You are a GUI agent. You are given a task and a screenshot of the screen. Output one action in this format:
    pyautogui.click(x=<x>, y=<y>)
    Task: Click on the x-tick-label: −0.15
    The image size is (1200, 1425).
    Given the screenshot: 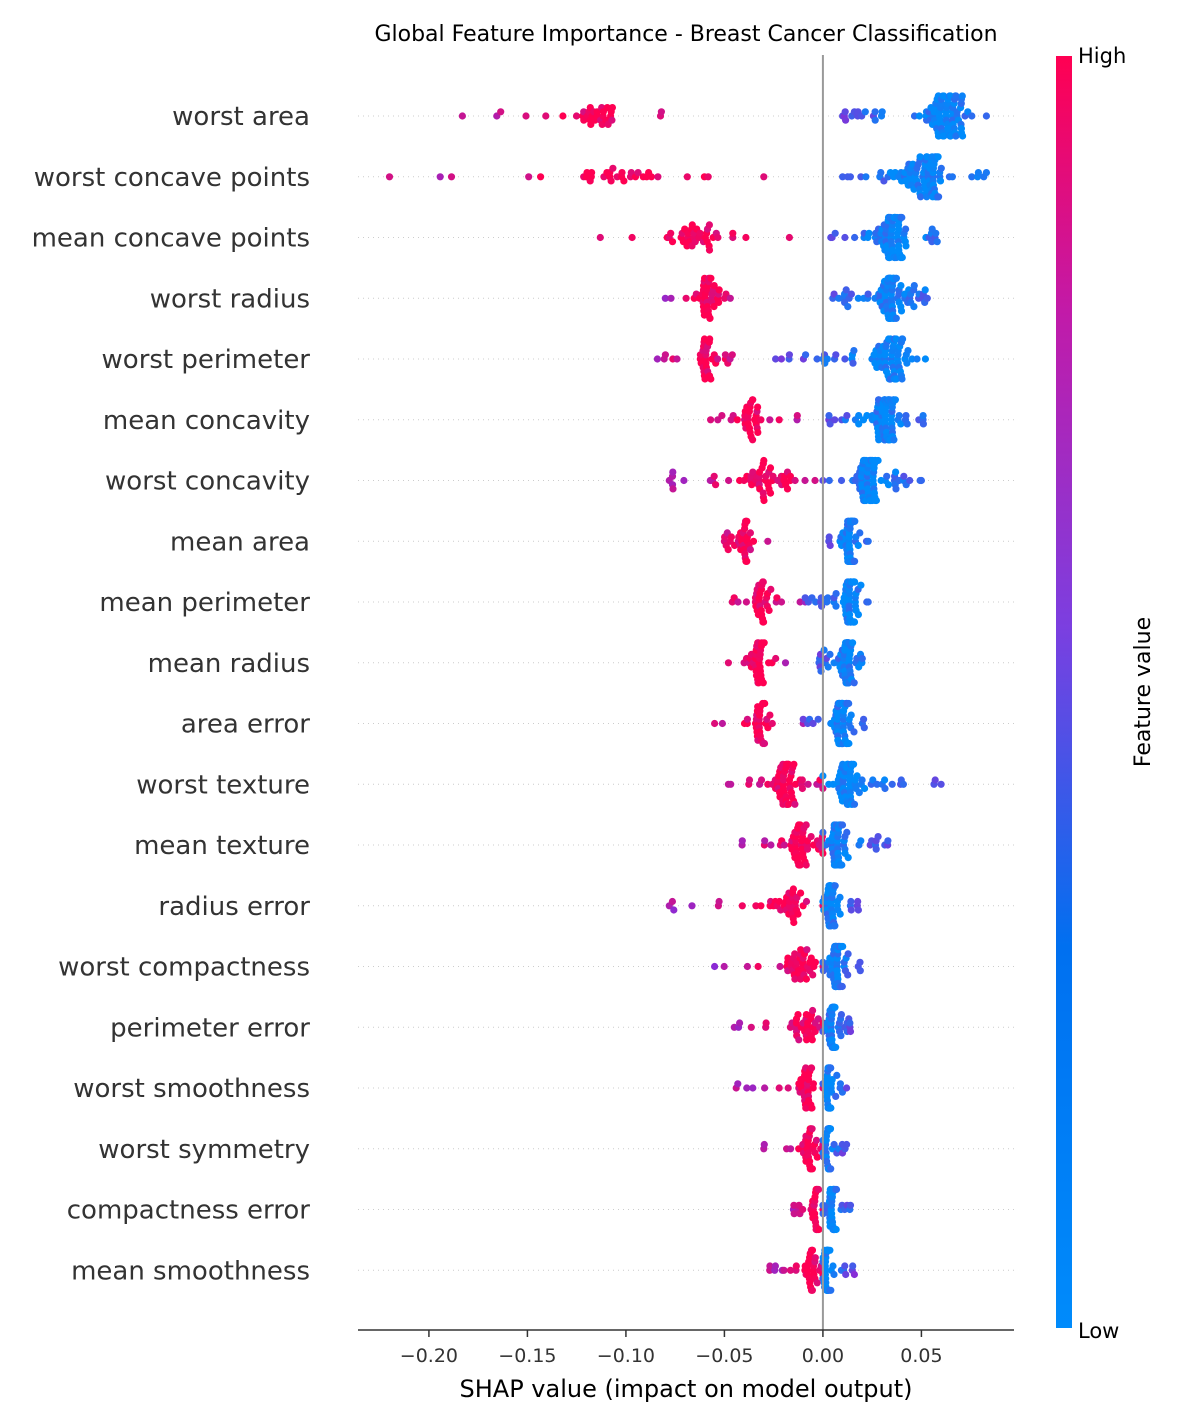 What is the action you would take?
    pyautogui.click(x=527, y=1356)
    